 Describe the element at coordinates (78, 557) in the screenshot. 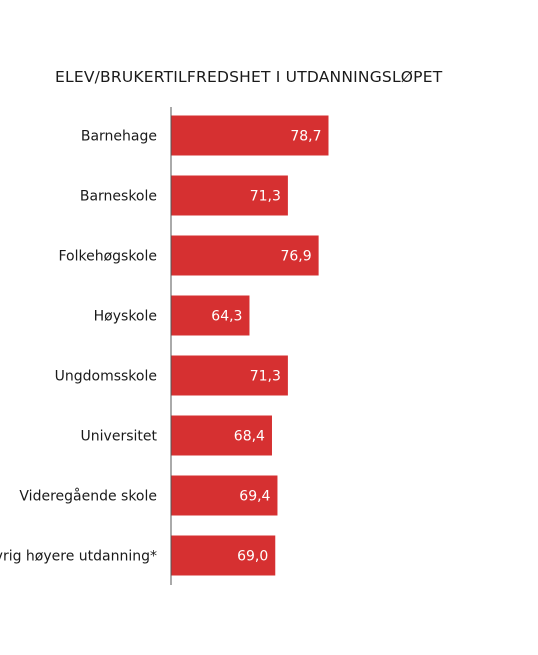

I see `category-label: Øvrig høyere utdanning*` at that location.